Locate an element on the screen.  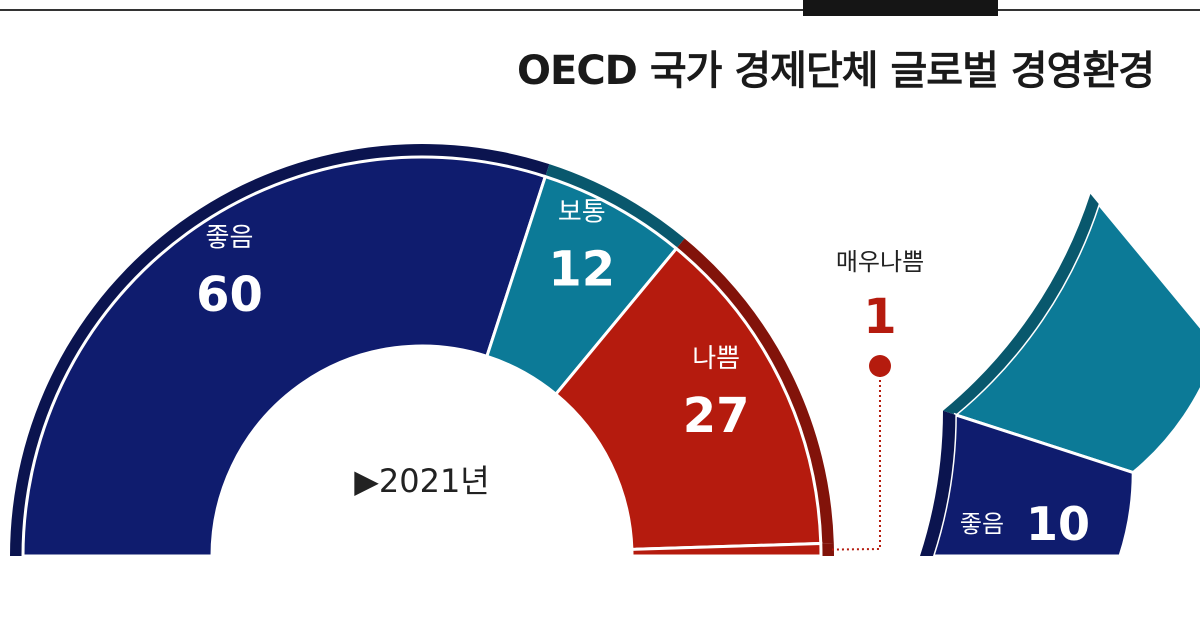
value-bad: 27 is located at coordinates (716, 416).